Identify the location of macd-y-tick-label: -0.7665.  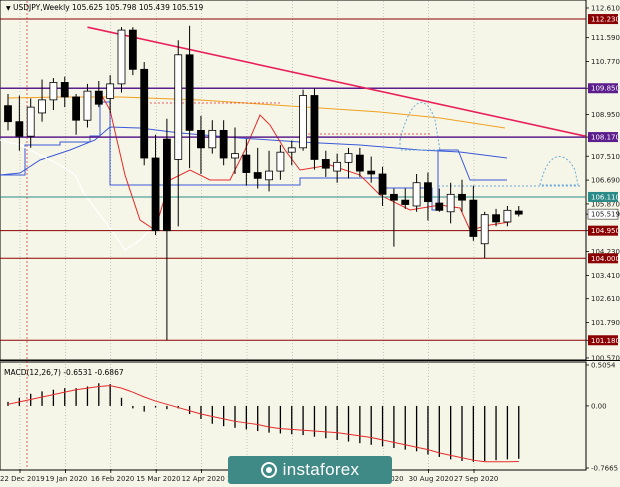
(604, 469).